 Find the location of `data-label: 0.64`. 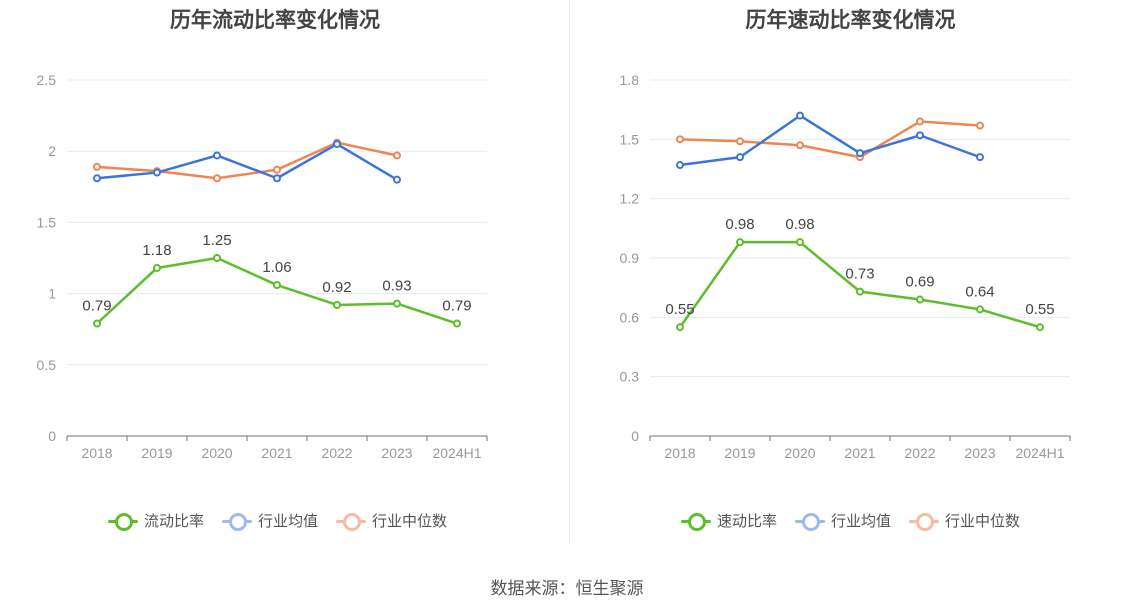

data-label: 0.64 is located at coordinates (979, 291).